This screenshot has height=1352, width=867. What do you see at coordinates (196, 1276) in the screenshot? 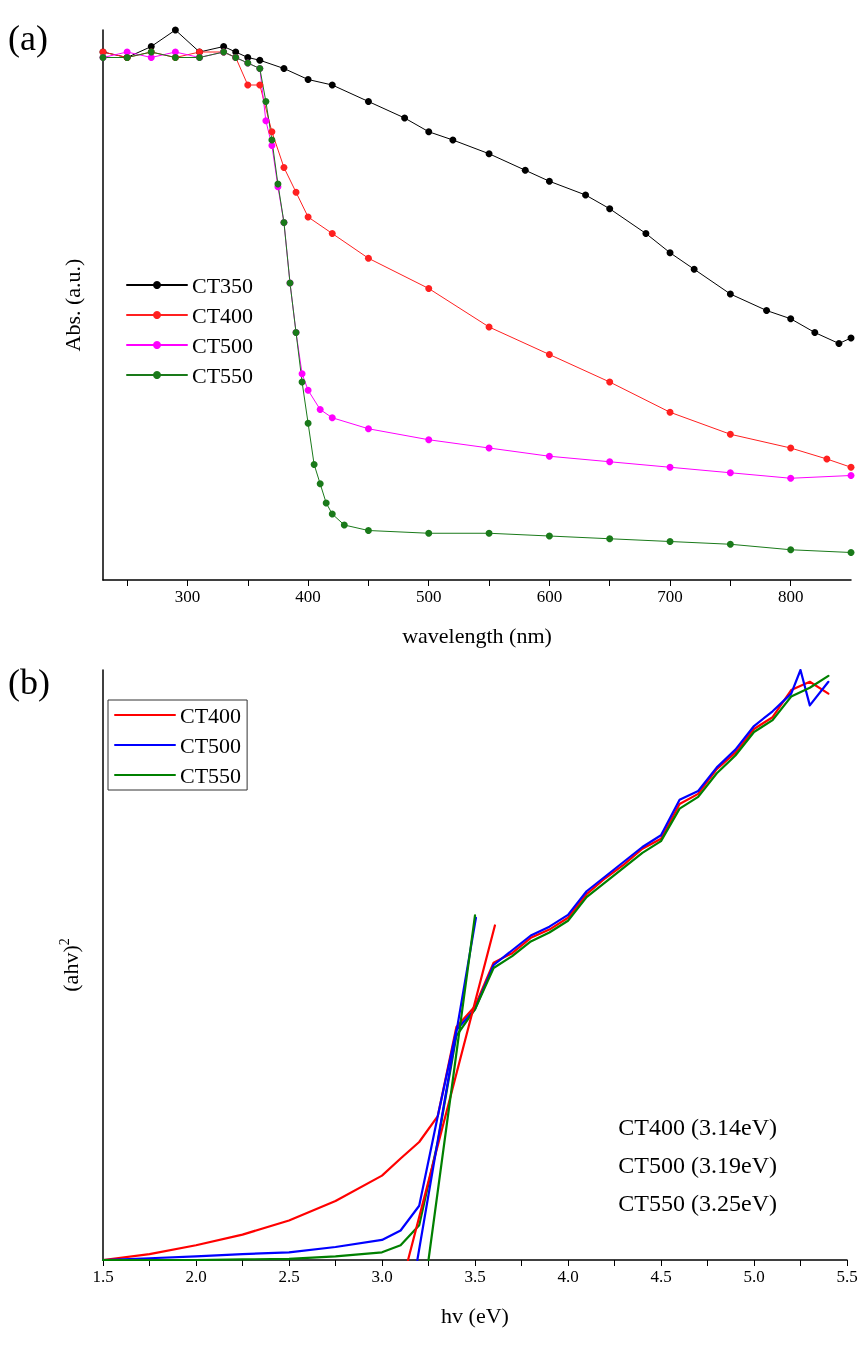
I see `x-tick-label: 2.0` at bounding box center [196, 1276].